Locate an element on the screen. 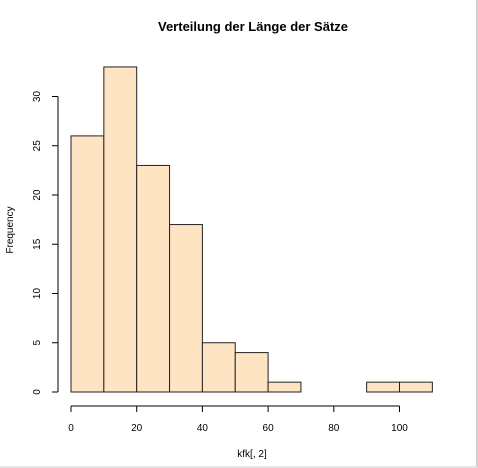 Image resolution: width=478 pixels, height=468 pixels. y-axis-label: Frequency is located at coordinates (10, 229).